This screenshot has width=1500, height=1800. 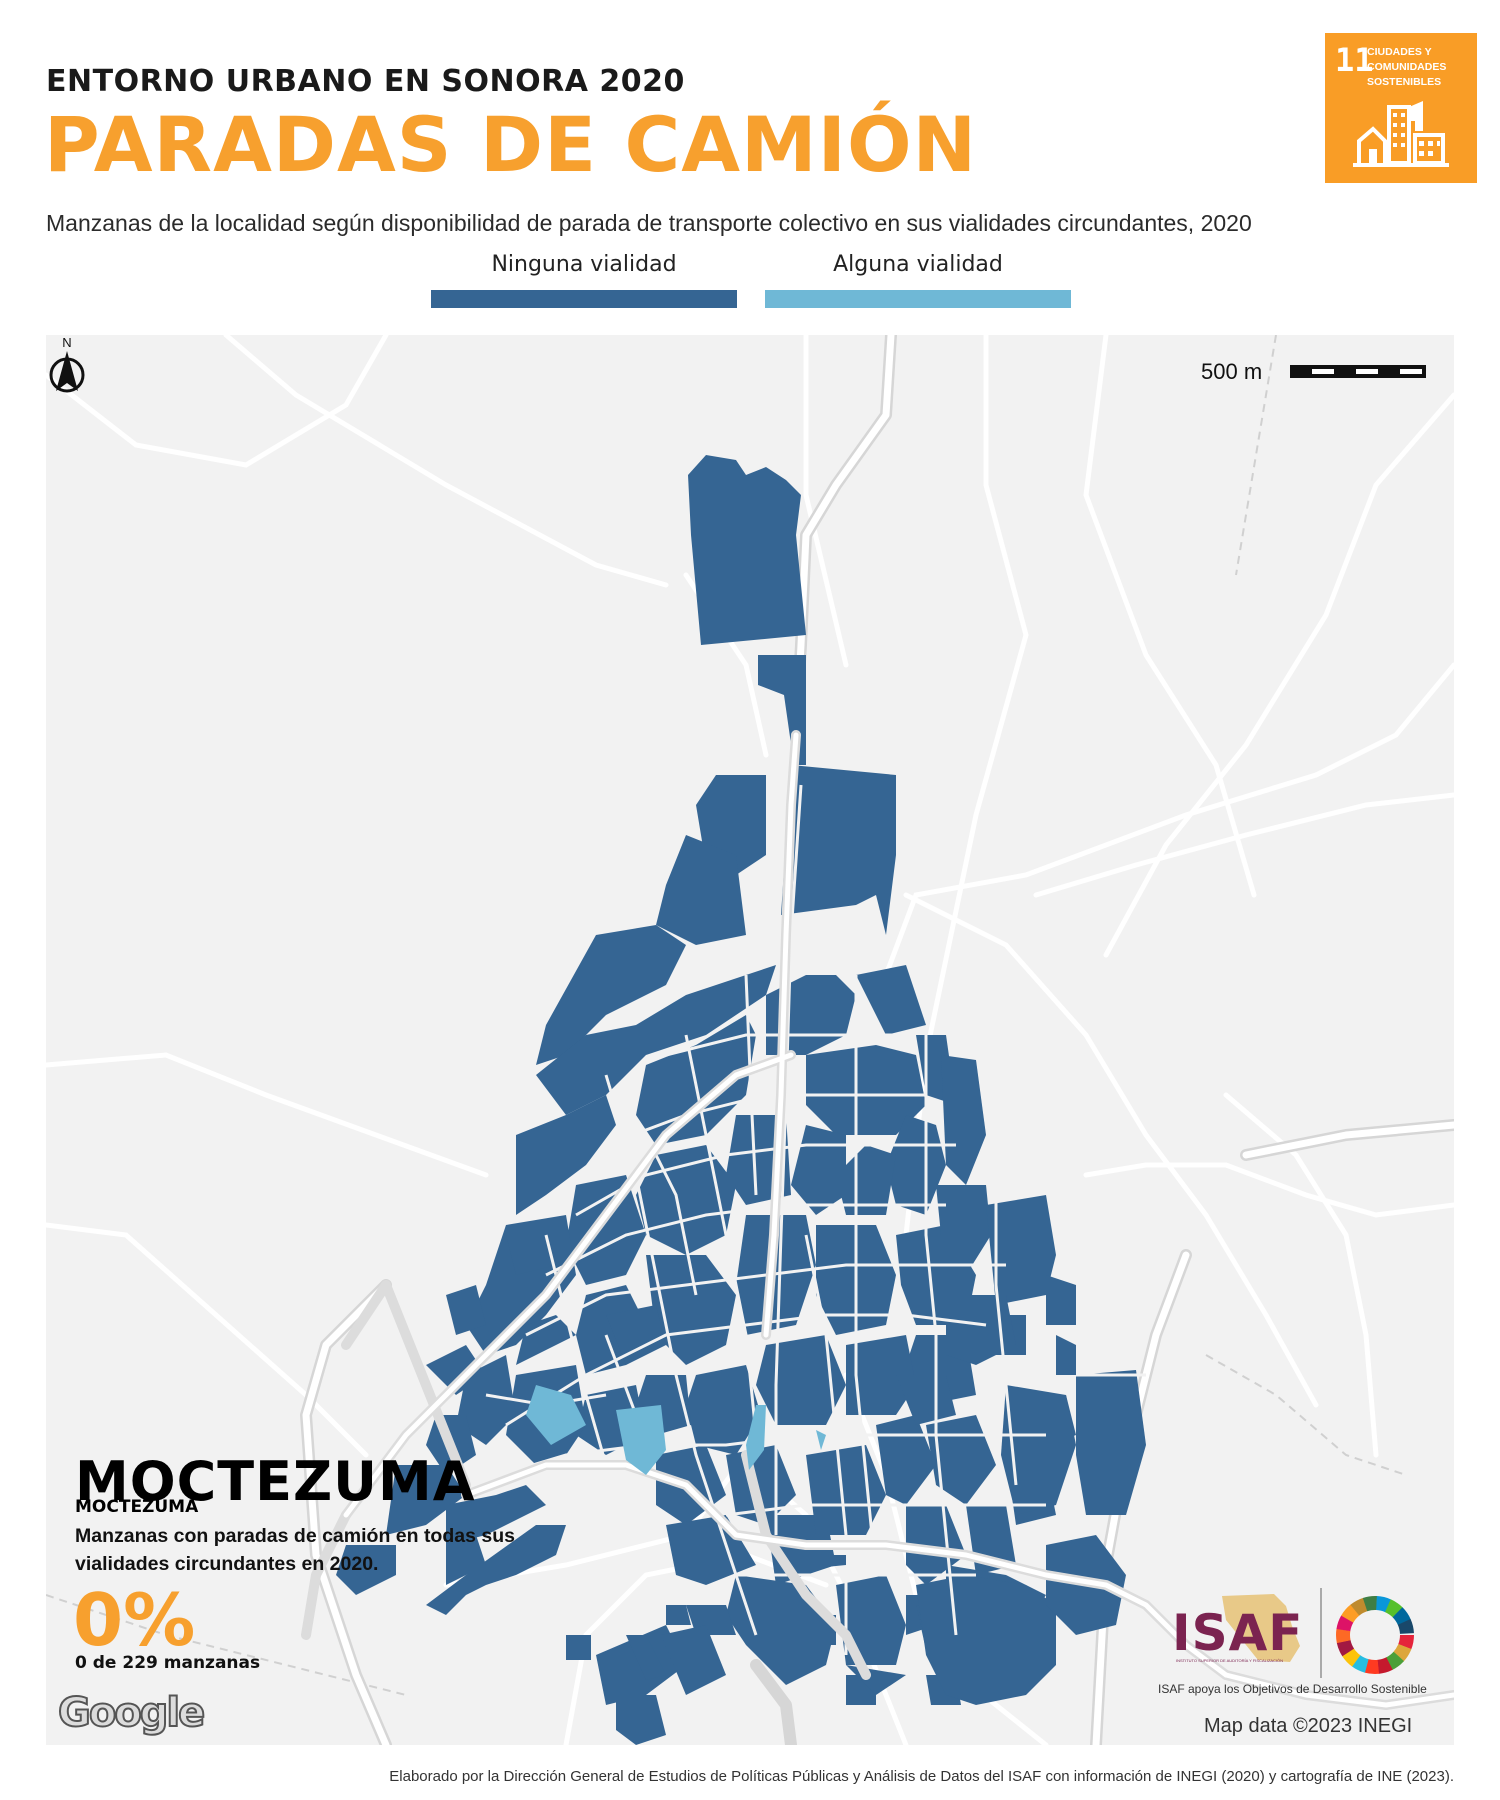 What do you see at coordinates (1401, 134) in the screenshot?
I see `city-buildings-icon` at bounding box center [1401, 134].